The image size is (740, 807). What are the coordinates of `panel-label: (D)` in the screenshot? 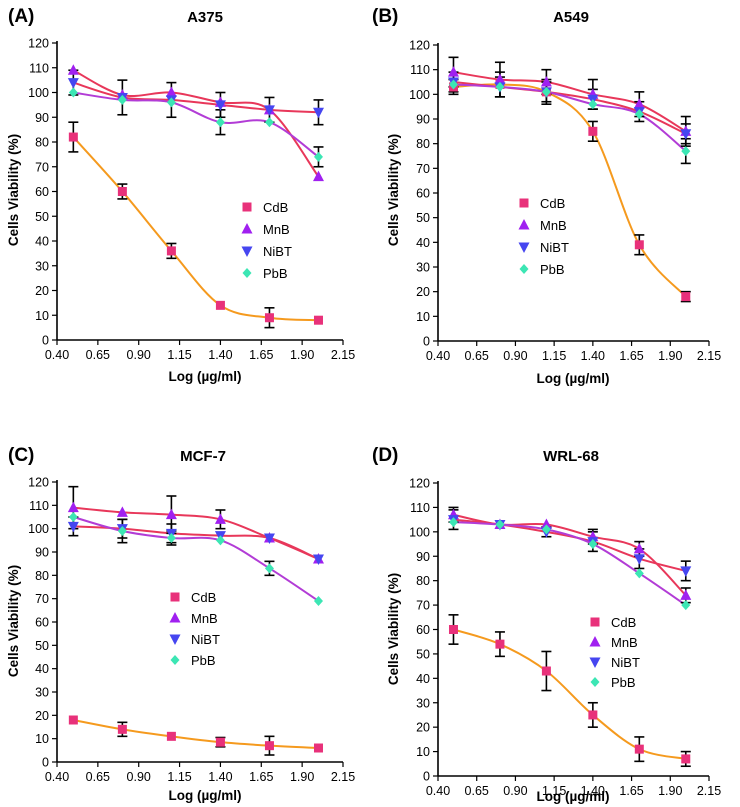 It's located at (385, 455).